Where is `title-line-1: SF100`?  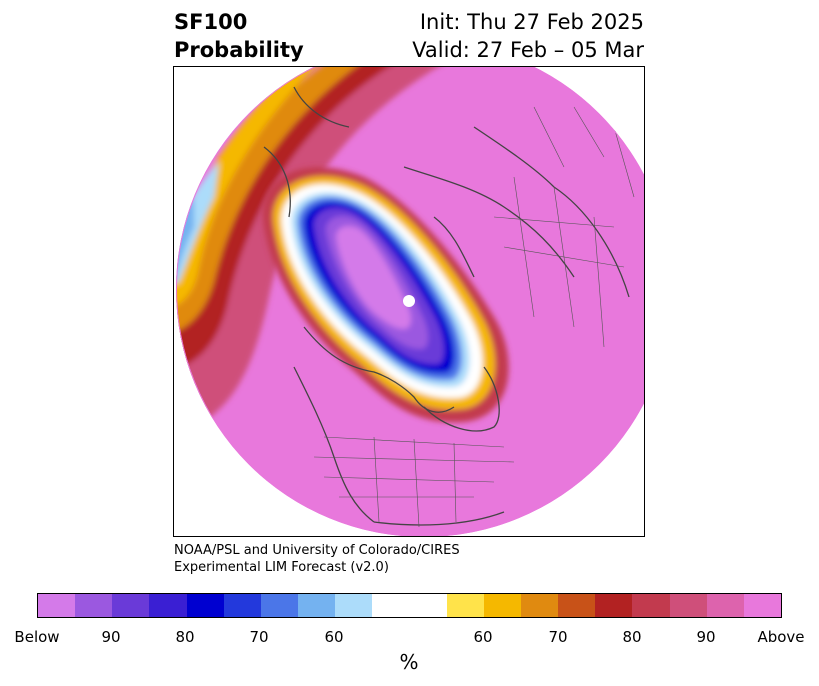
title-line-1: SF100 is located at coordinates (211, 22).